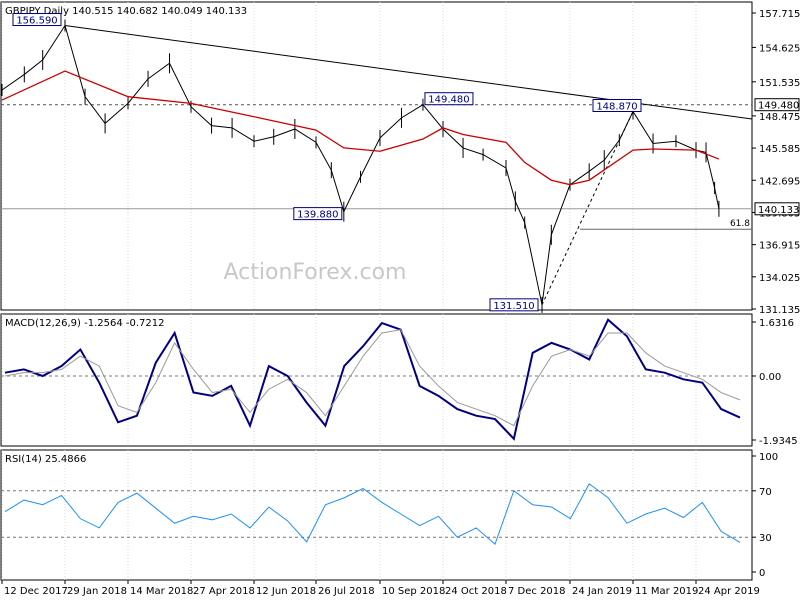  What do you see at coordinates (161, 591) in the screenshot?
I see `xtick-label: 14 Mar 2018` at bounding box center [161, 591].